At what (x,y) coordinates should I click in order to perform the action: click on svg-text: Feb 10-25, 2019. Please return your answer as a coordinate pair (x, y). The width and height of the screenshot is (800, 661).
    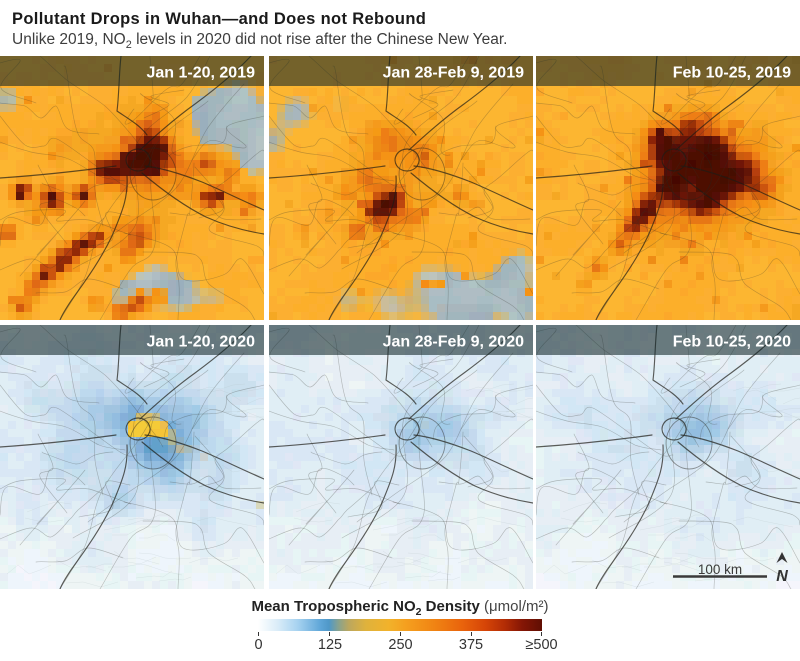
    Looking at the image, I should click on (732, 73).